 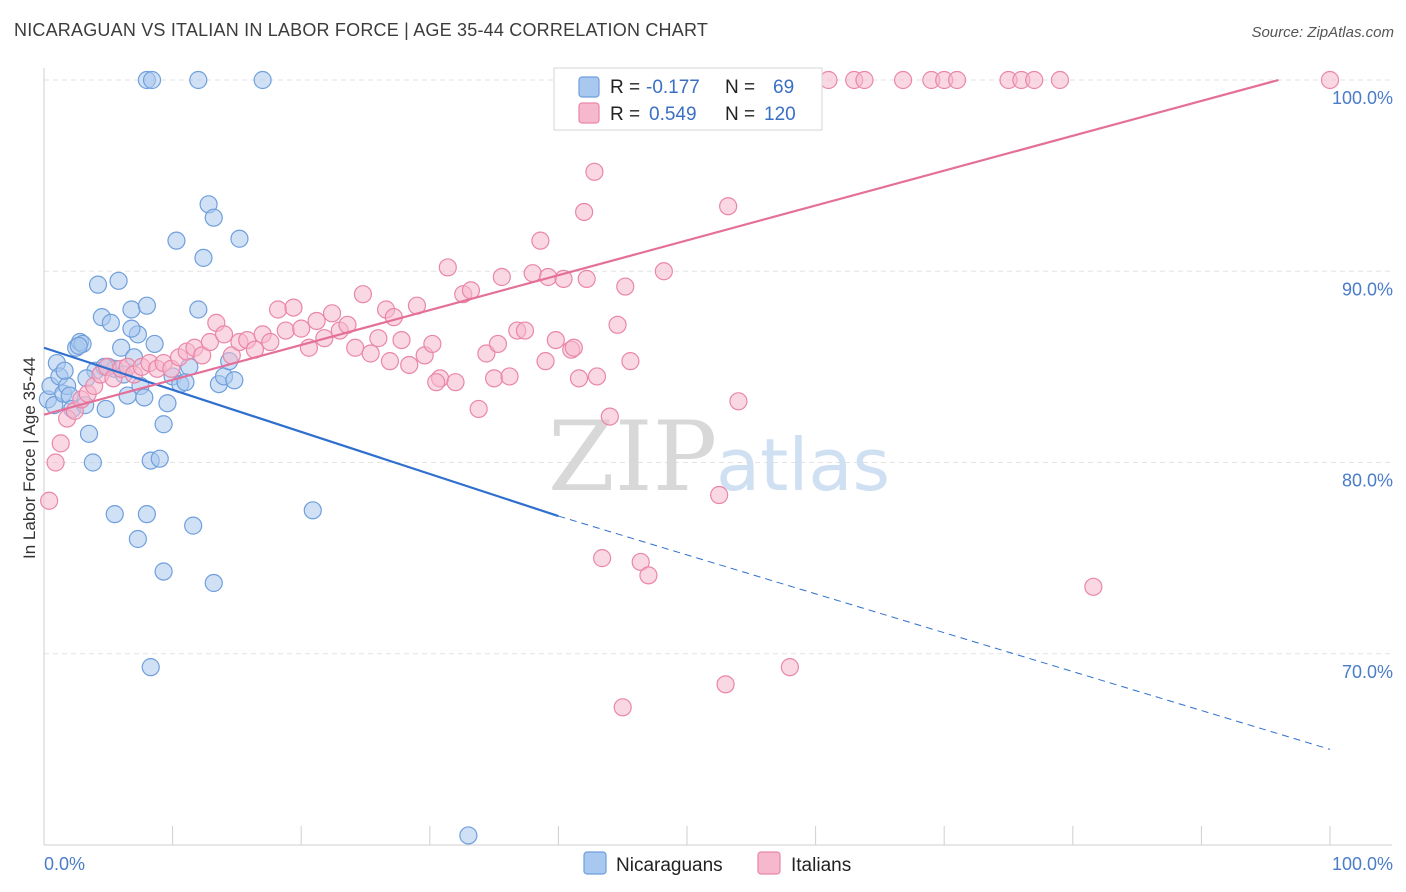 I want to click on legend-swatch-pink, so click(x=589, y=113).